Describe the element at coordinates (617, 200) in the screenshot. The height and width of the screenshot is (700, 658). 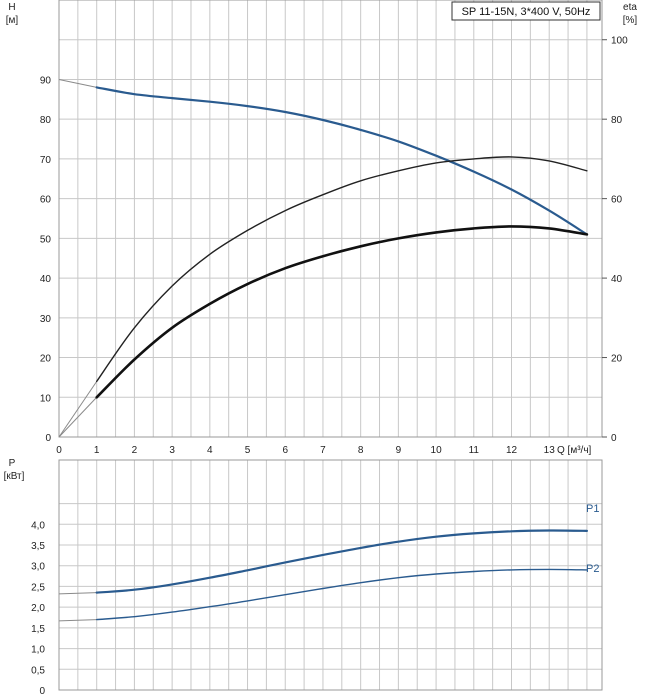
I see `right-y-tick-label: 60` at that location.